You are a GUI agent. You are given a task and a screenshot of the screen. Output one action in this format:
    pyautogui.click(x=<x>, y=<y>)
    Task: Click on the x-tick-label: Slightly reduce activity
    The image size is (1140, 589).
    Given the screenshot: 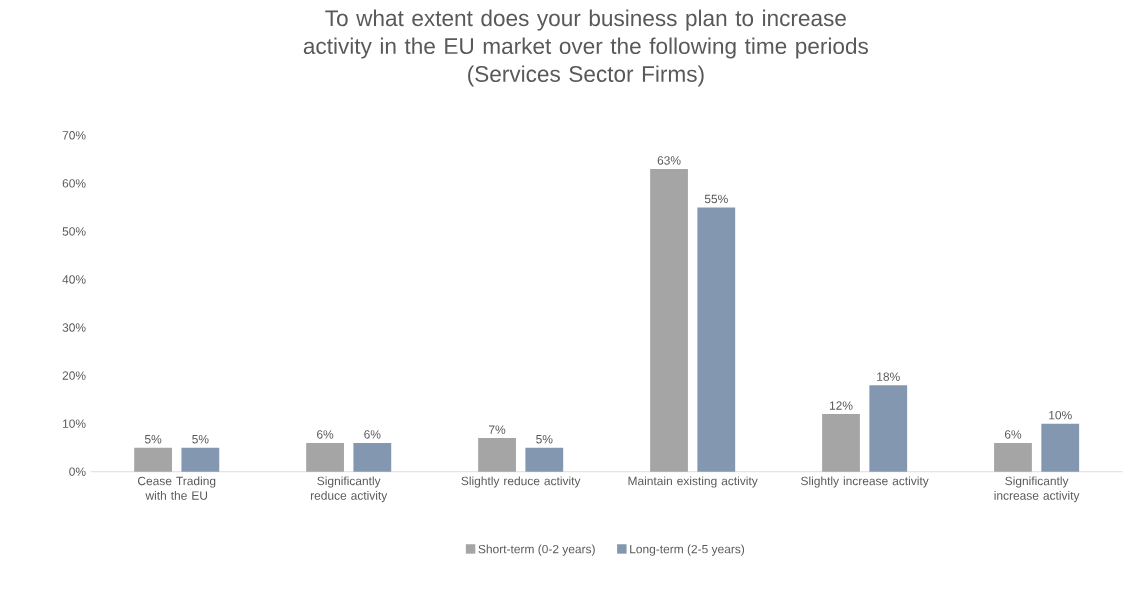 What is the action you would take?
    pyautogui.click(x=521, y=482)
    